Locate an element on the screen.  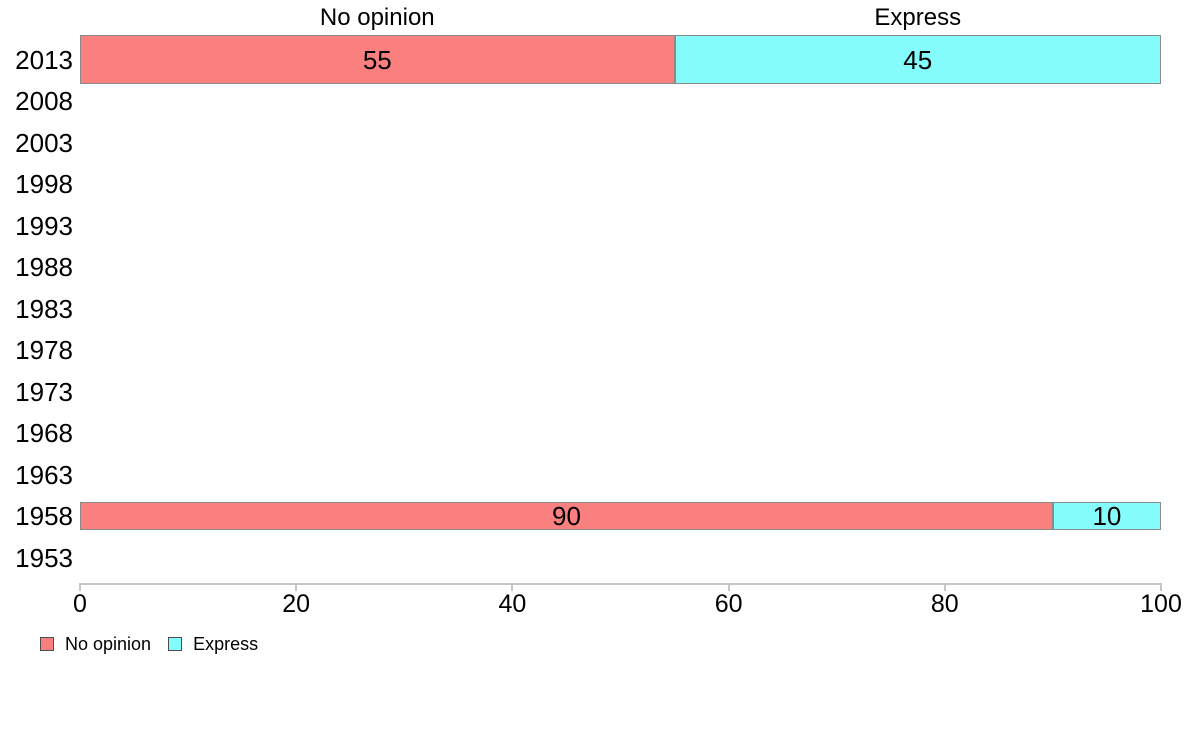
x-axis-tick-label: 80 is located at coordinates (944, 604).